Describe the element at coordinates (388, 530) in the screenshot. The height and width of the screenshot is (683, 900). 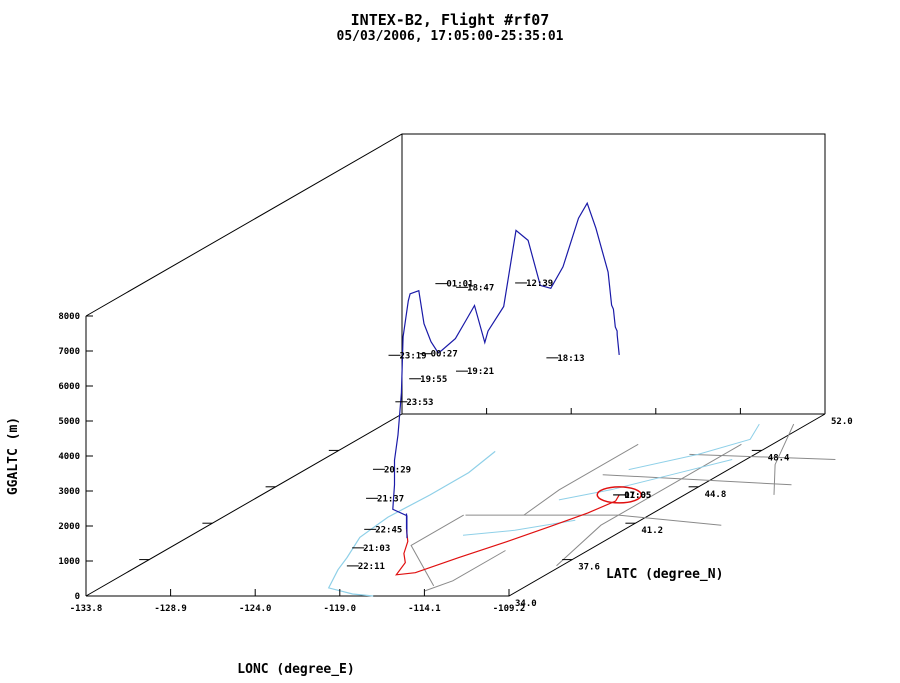
I see `time-label: 22:45` at that location.